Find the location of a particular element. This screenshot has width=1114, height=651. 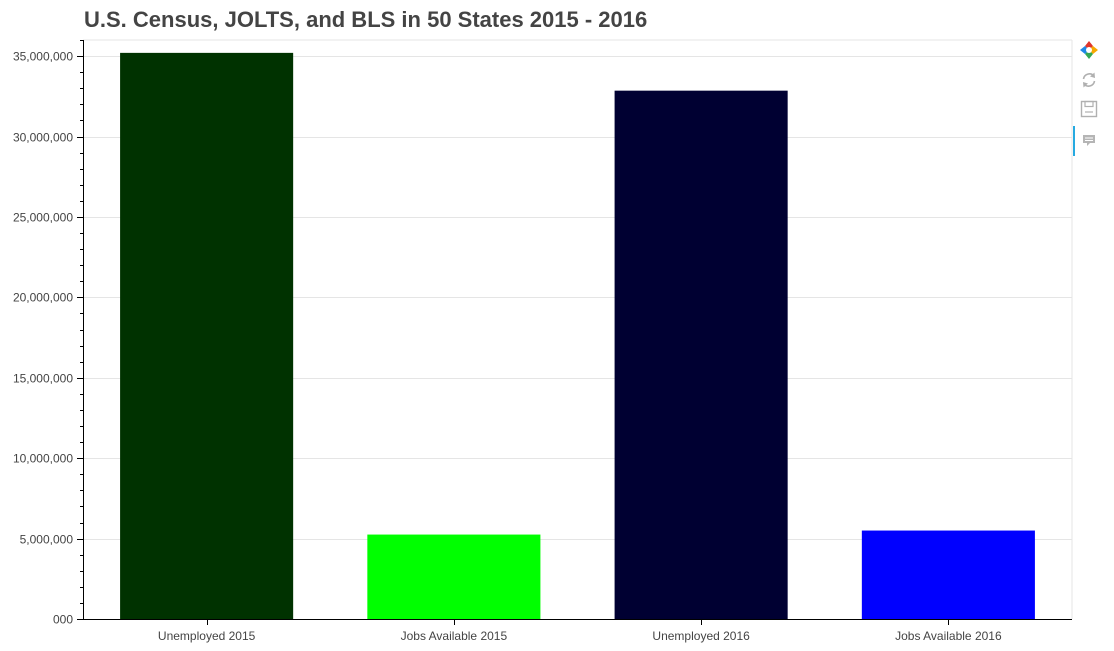

x-tick-label: Unemployed 2015 is located at coordinates (207, 636).